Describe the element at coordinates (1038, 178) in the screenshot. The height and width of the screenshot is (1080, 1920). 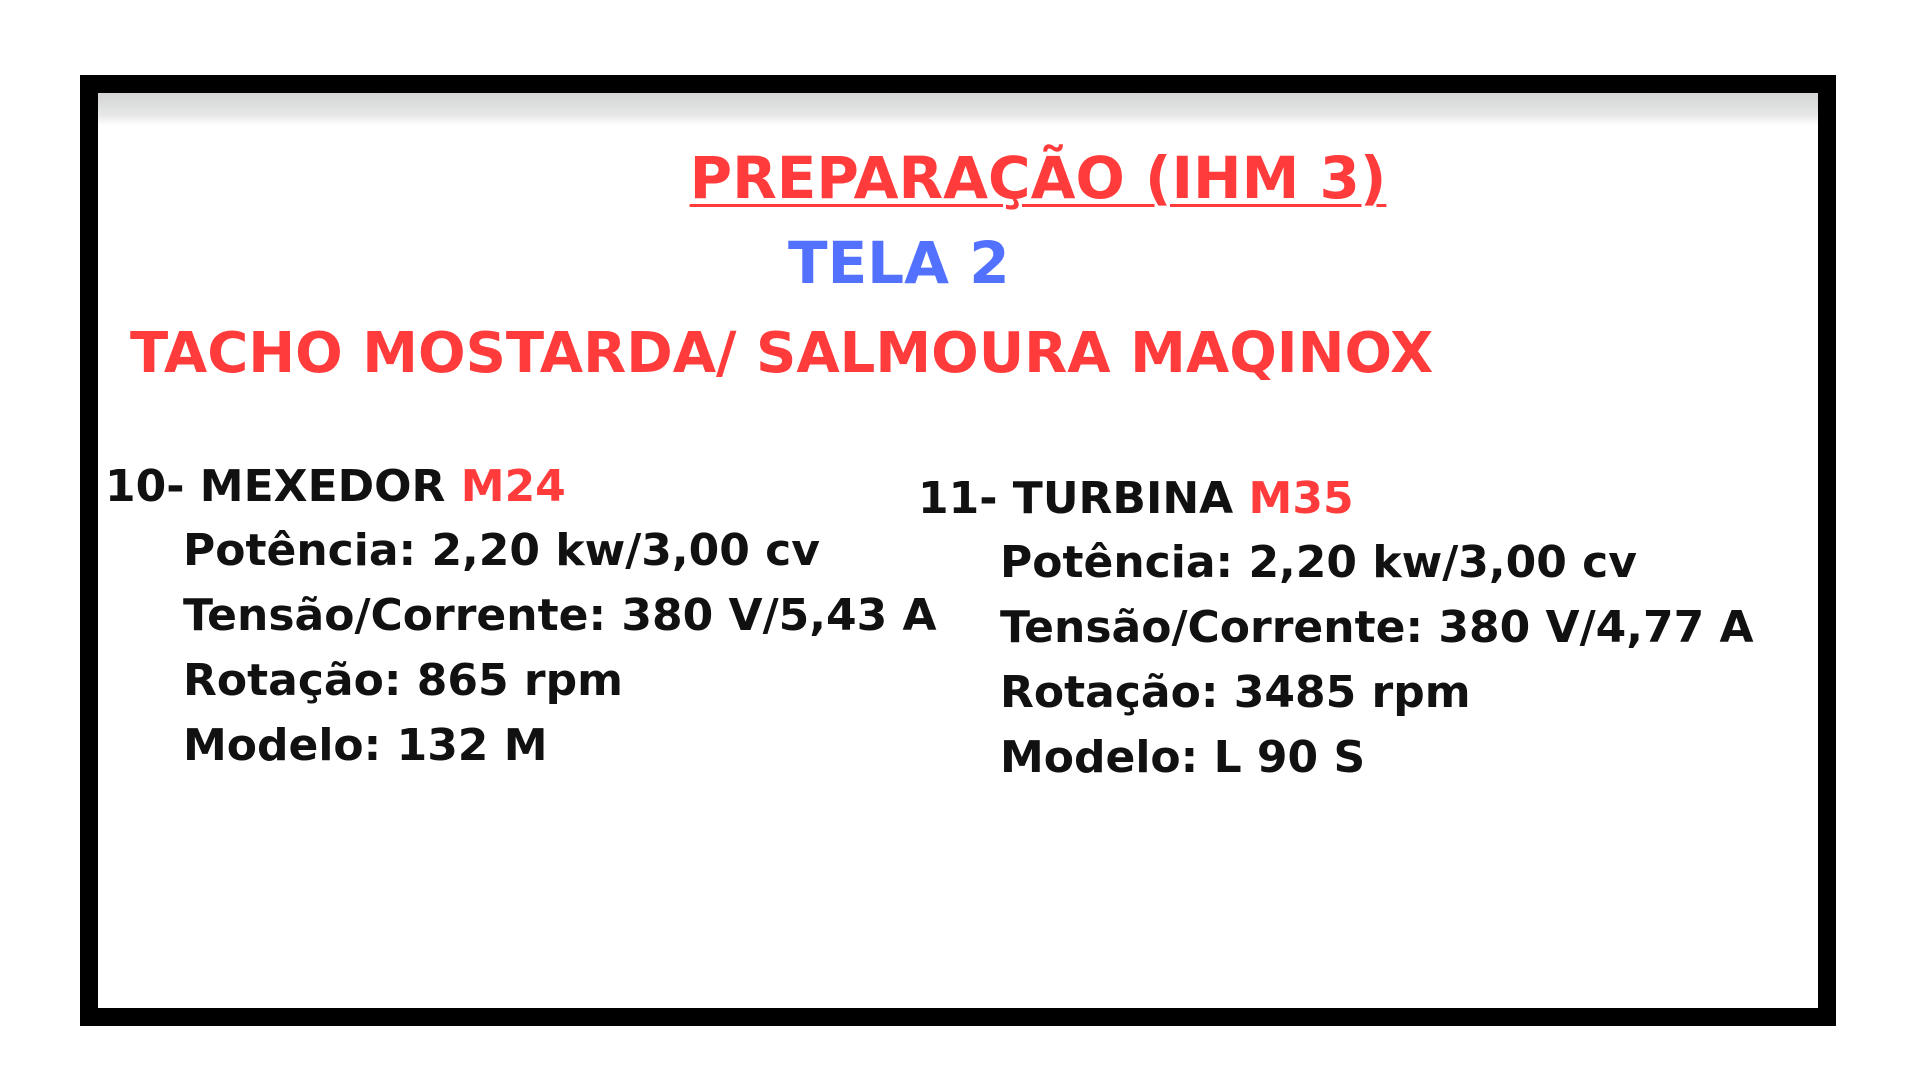
I see `page-title-text: PREPARAÇÃO (IHM 3)` at that location.